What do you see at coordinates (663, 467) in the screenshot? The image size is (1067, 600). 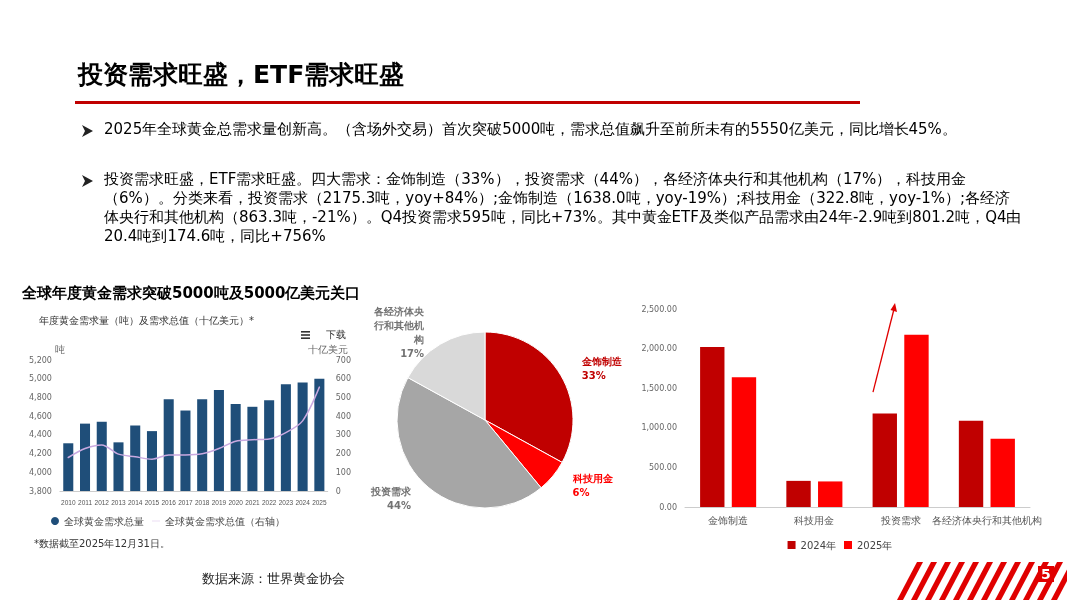 I see `y-tick-label: 500.00` at bounding box center [663, 467].